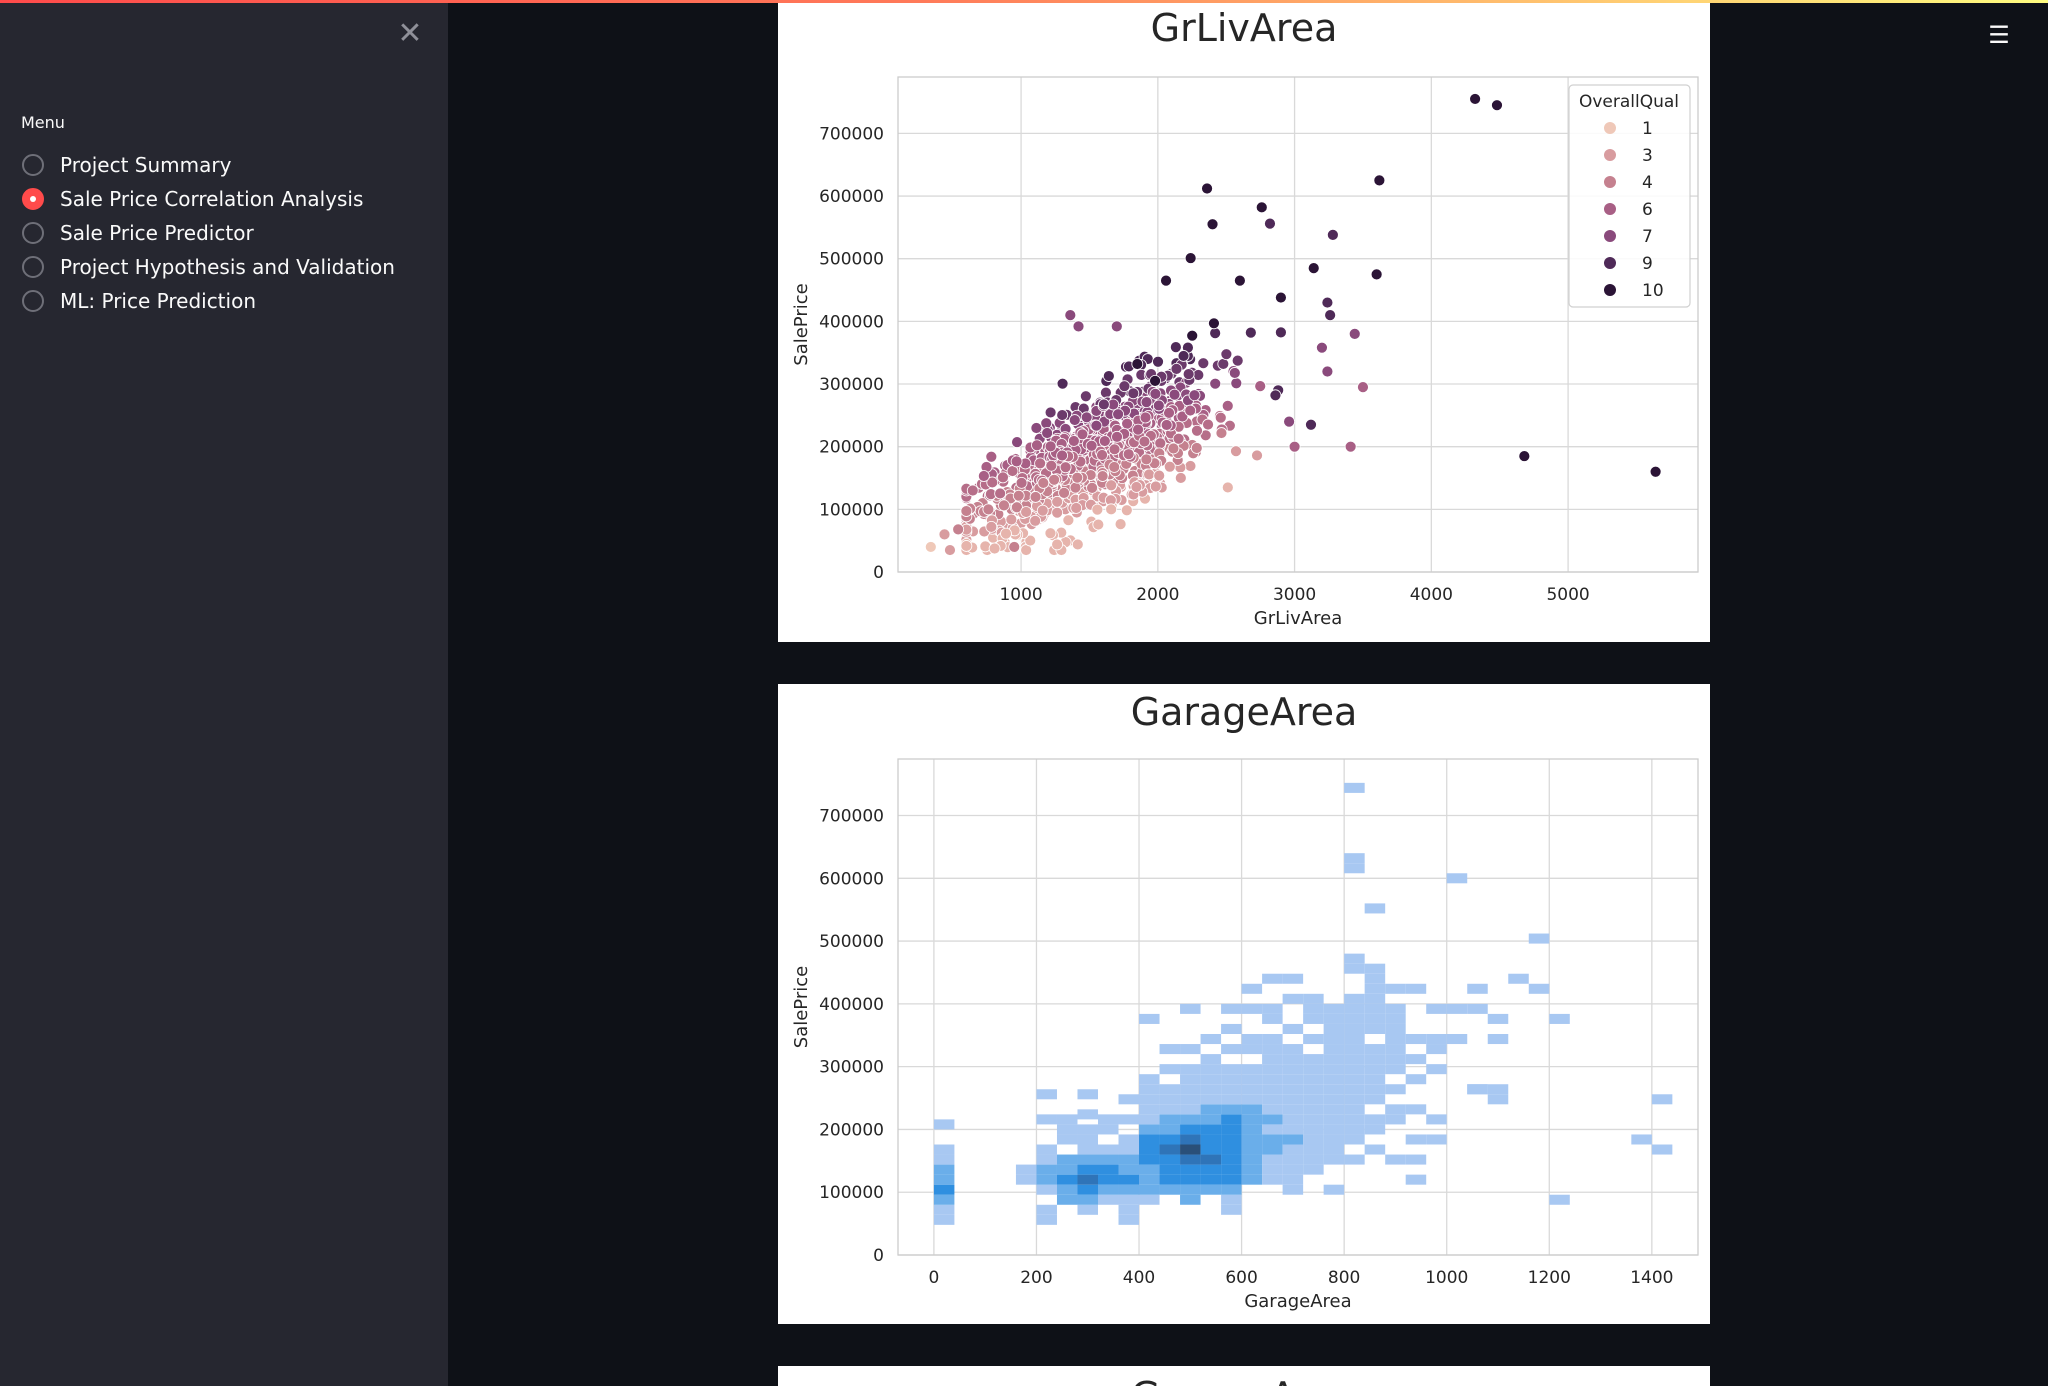  What do you see at coordinates (1157, 595) in the screenshot?
I see `x-tick-label: 2000` at bounding box center [1157, 595].